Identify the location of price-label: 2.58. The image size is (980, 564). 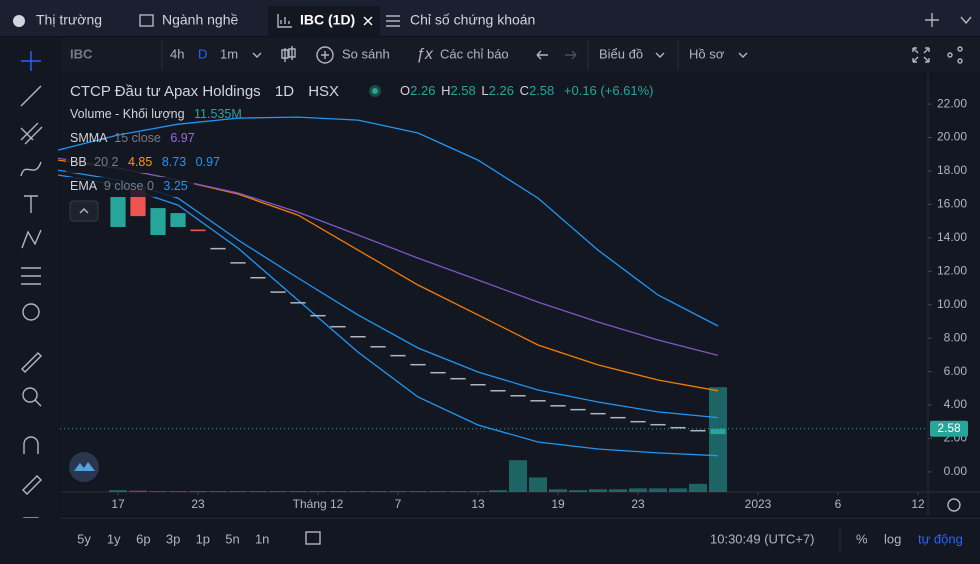
(949, 428).